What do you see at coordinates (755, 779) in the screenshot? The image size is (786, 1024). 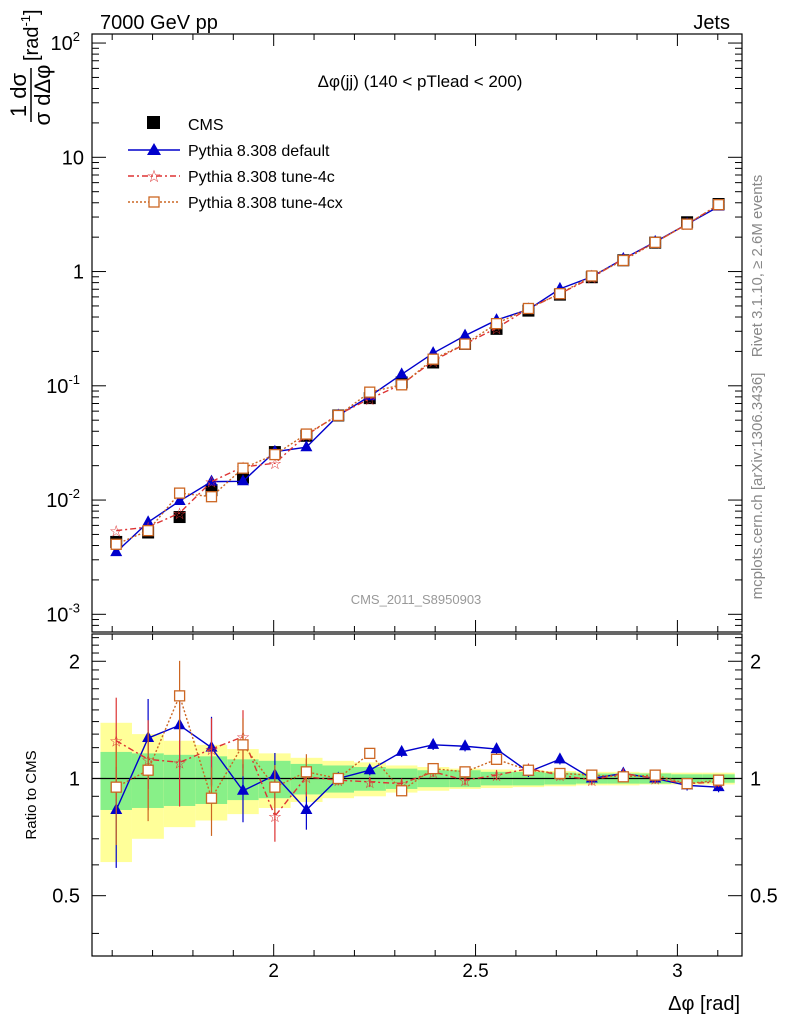 I see `ratio-y-tick-label-right: 1` at bounding box center [755, 779].